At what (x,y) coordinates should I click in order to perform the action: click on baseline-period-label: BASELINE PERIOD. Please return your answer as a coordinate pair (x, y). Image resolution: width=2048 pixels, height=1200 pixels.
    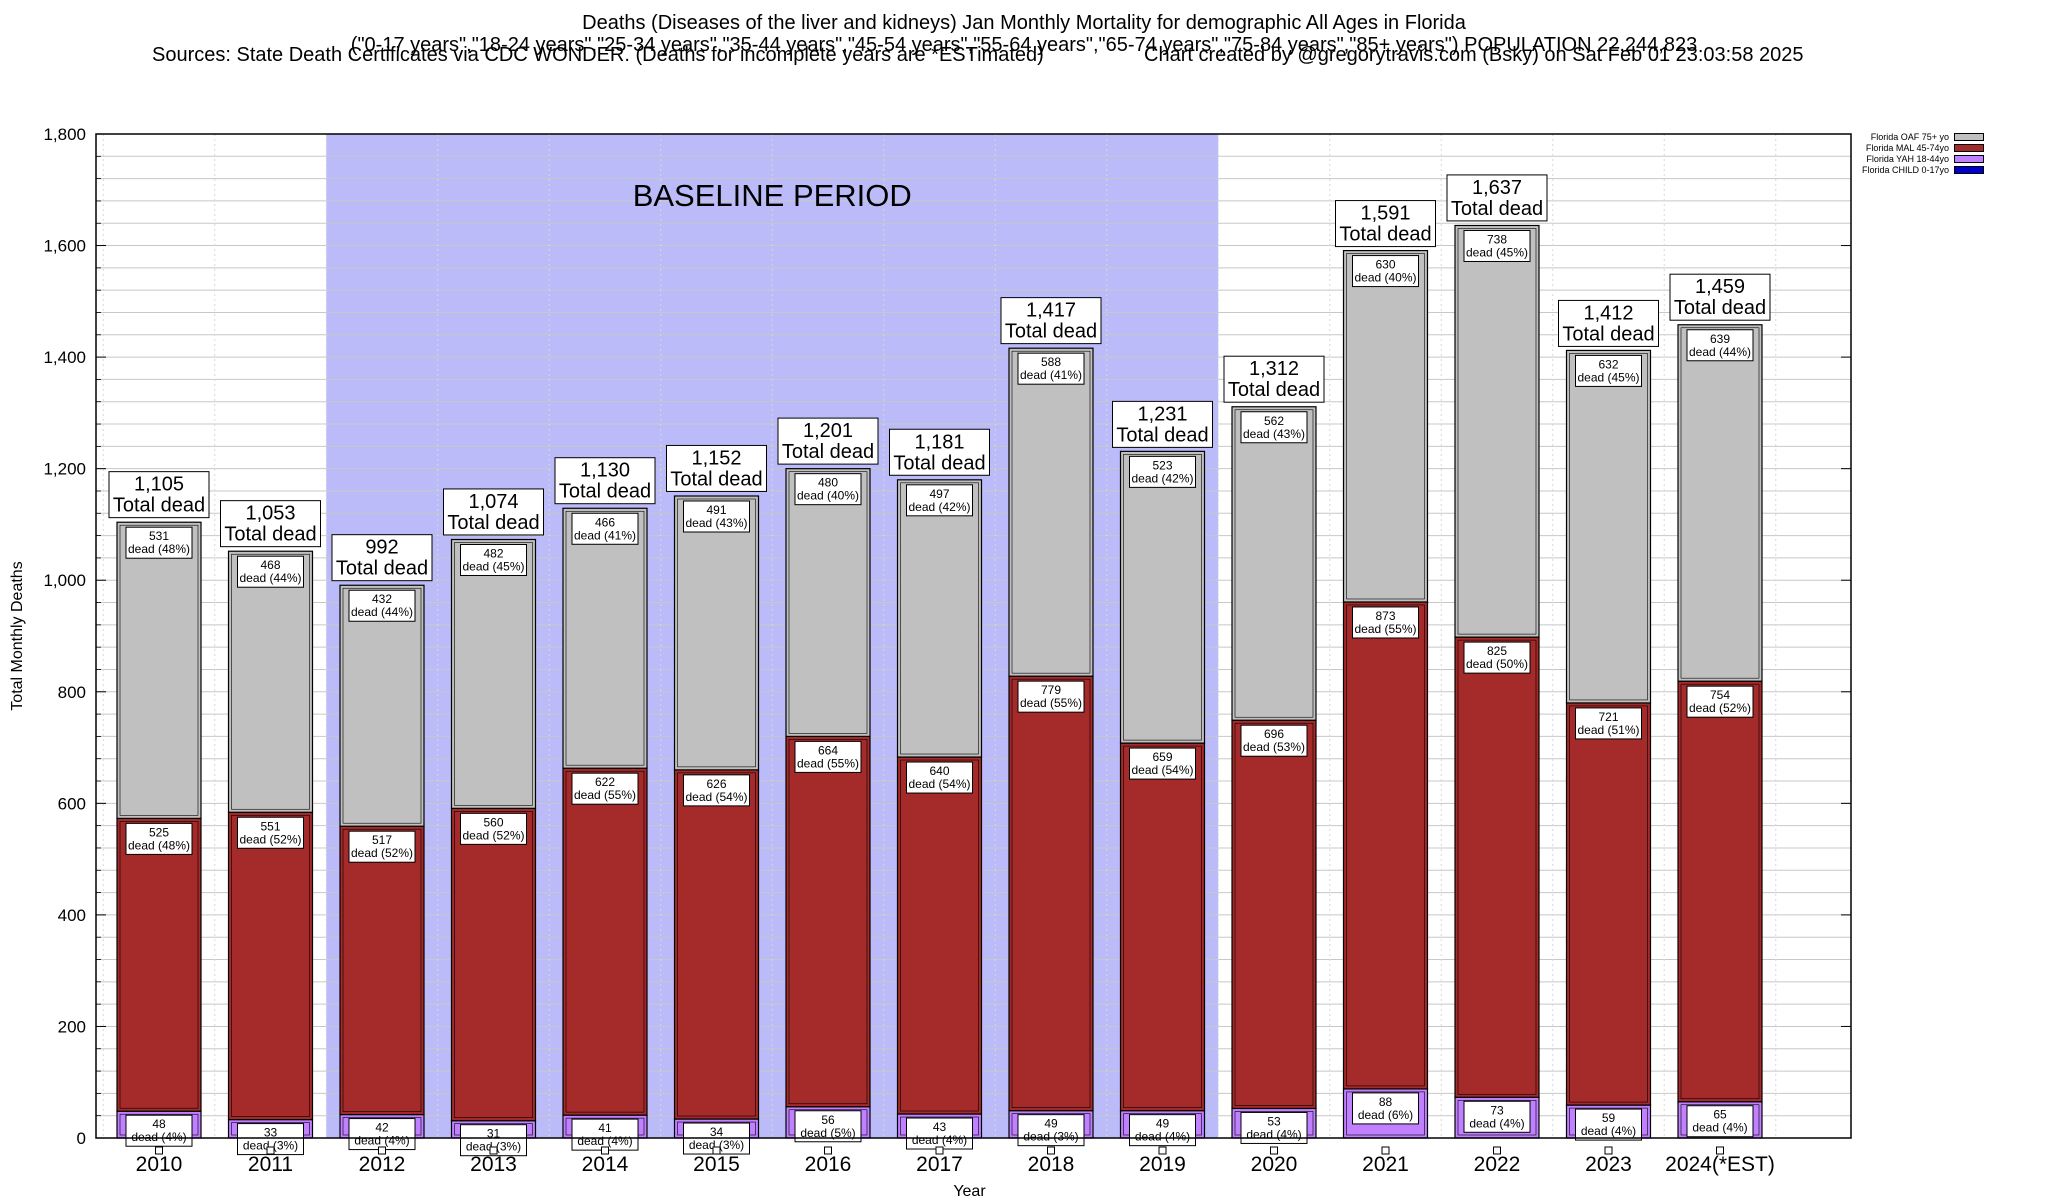
    Looking at the image, I should click on (772, 195).